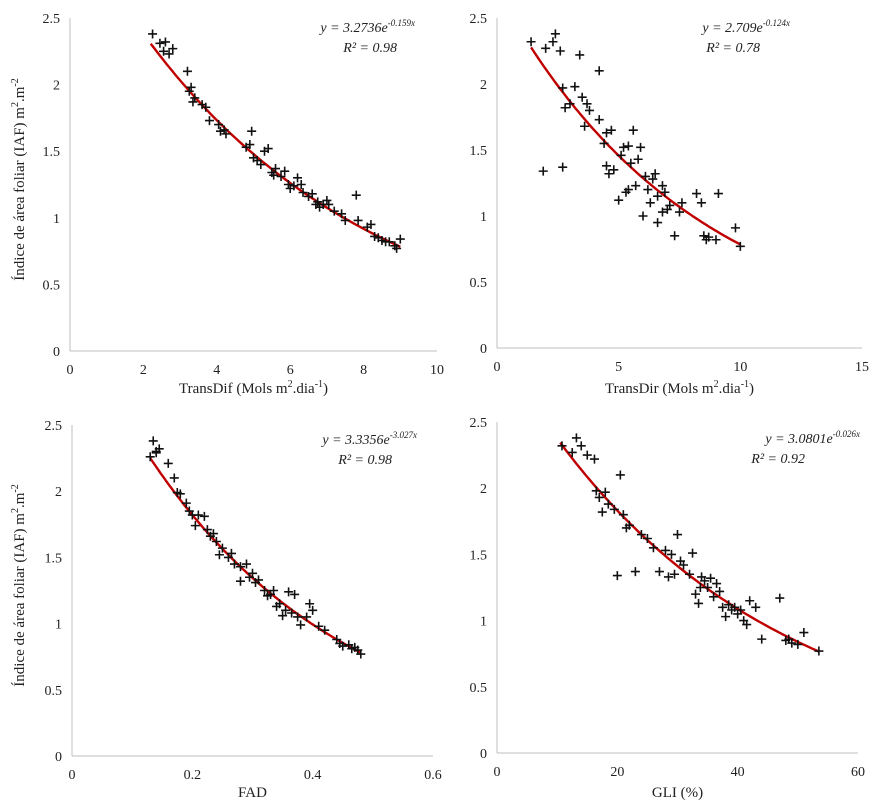 The width and height of the screenshot is (888, 806). Describe the element at coordinates (745, 27) in the screenshot. I see `equation-label: y = 2.709e-0.124x` at that location.